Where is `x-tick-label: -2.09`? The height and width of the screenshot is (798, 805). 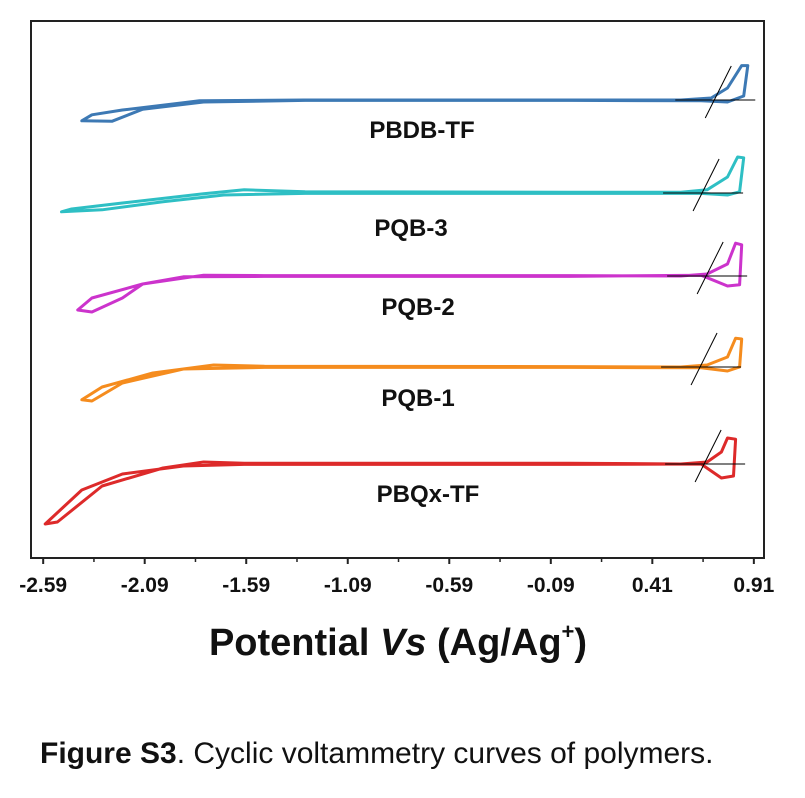 x-tick-label: -2.09 is located at coordinates (145, 585).